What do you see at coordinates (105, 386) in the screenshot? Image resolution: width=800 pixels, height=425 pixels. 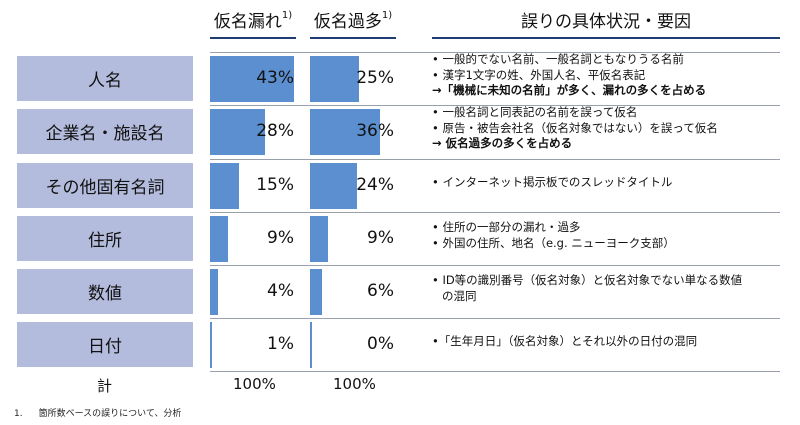 I see `total-label: 計` at bounding box center [105, 386].